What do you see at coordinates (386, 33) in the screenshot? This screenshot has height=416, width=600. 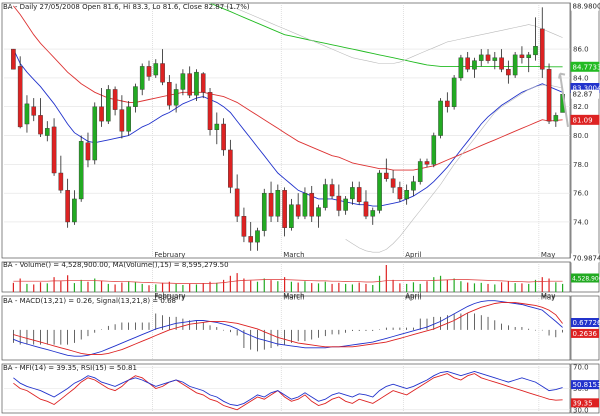 I see `price-upper-band-line` at bounding box center [386, 33].